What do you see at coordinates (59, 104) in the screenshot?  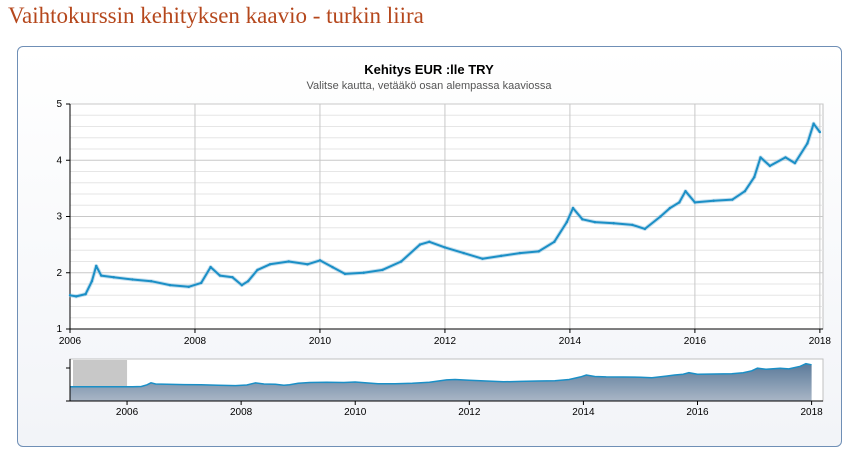 I see `y-tick-label: 5` at bounding box center [59, 104].